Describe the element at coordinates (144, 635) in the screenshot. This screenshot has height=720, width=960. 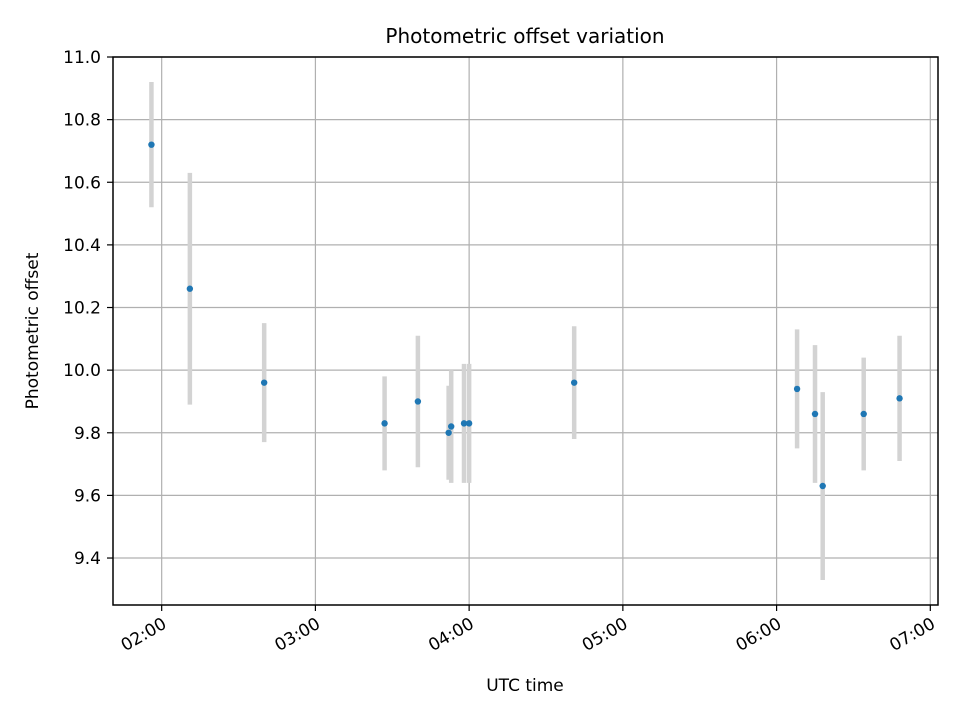
I see `x-tick-label: 02:00` at that location.